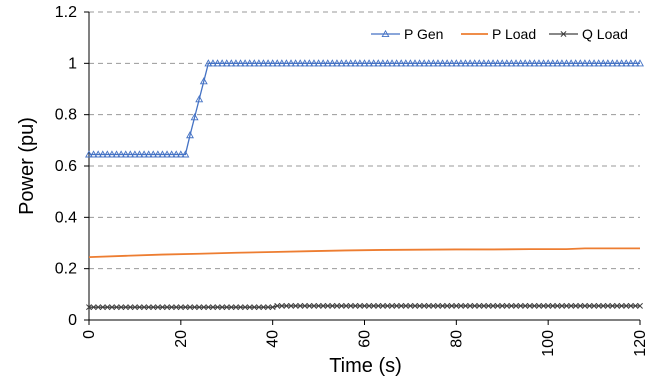 The image size is (668, 385). I want to click on series-q-load, so click(364, 306).